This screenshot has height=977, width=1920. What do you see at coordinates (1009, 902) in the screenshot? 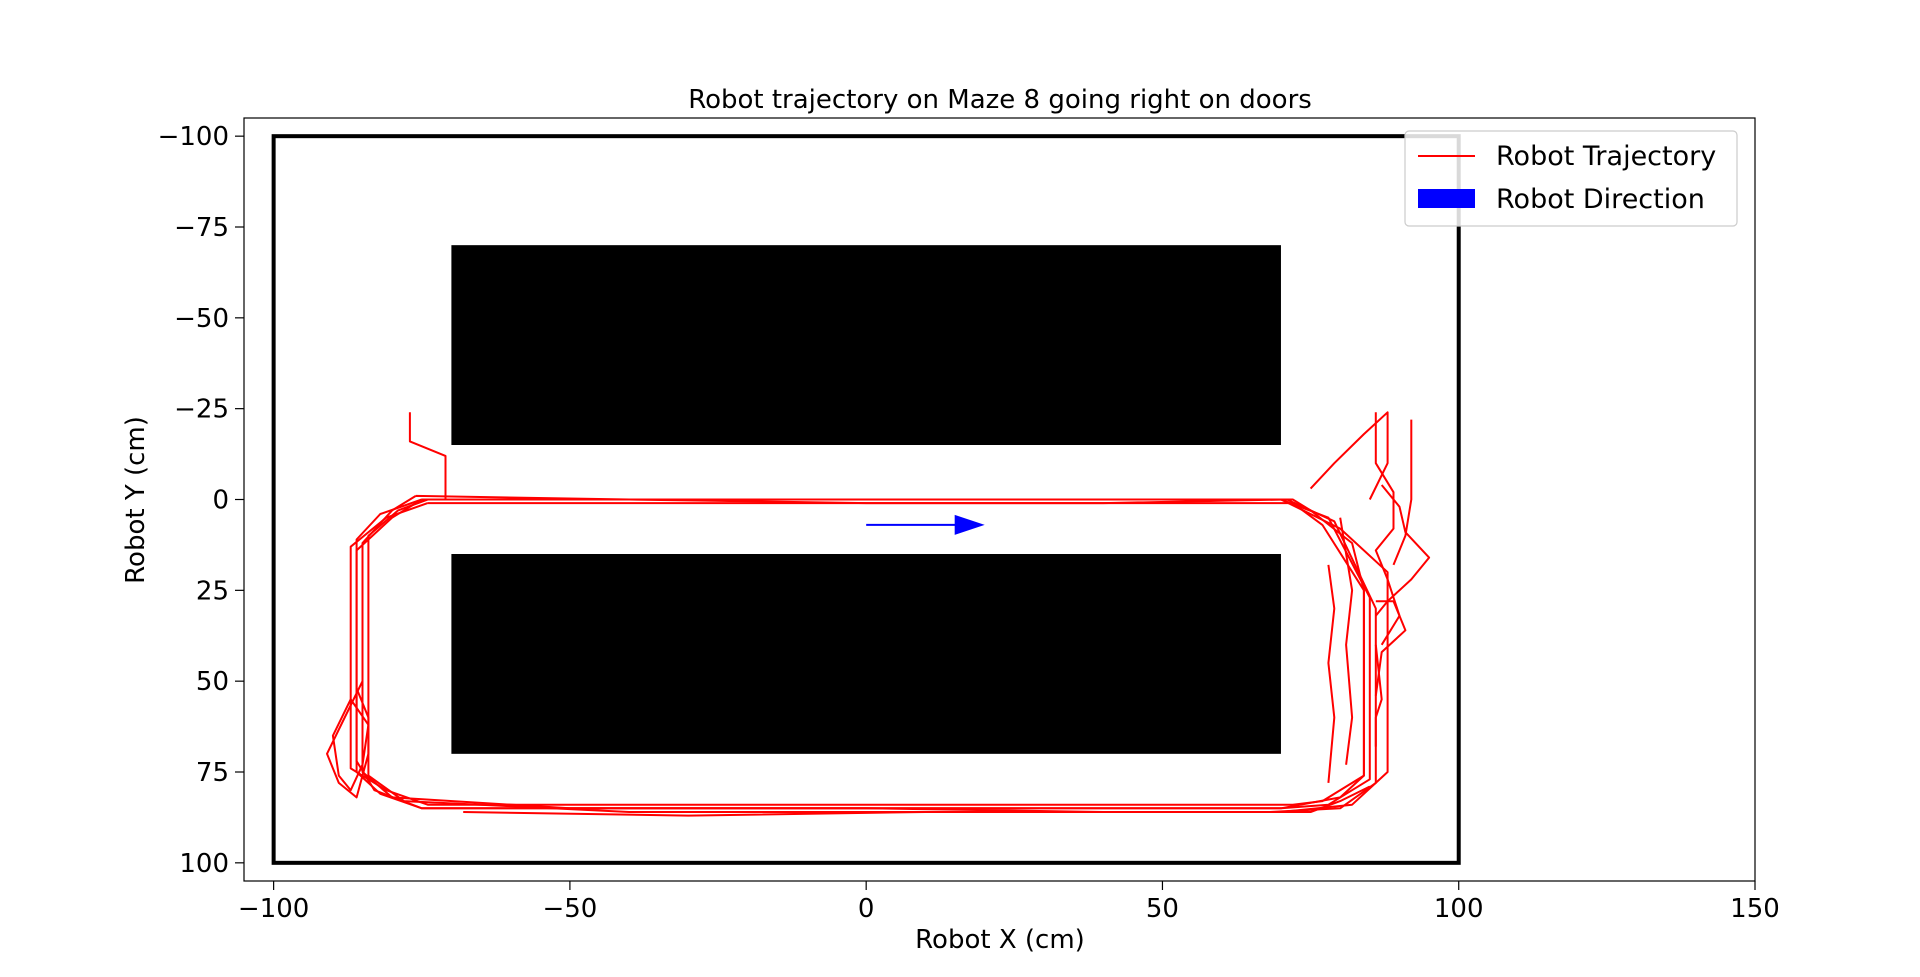
I see `x-axis-ticks: −100 −50 0 50 100 150` at bounding box center [1009, 902].